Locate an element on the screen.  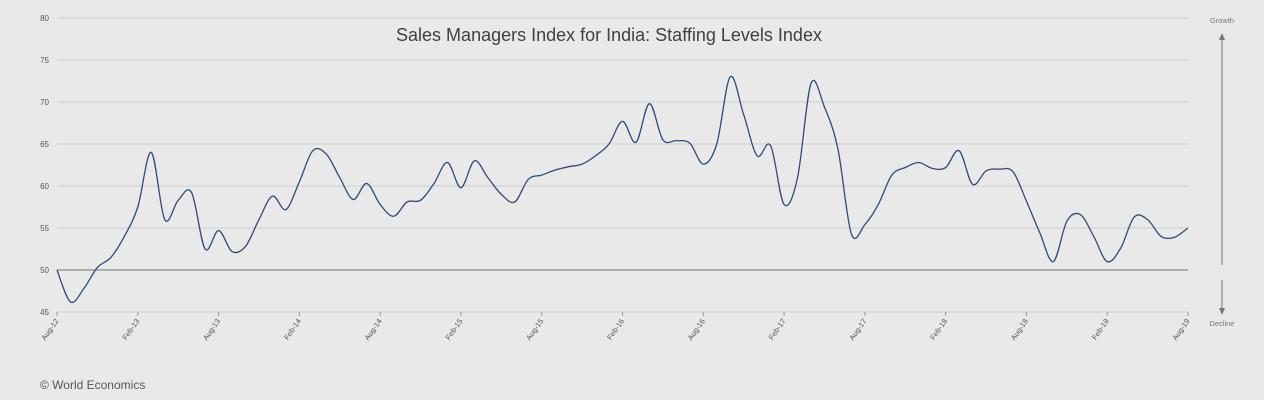
x-tick-label: Aug-18 is located at coordinates (1019, 329).